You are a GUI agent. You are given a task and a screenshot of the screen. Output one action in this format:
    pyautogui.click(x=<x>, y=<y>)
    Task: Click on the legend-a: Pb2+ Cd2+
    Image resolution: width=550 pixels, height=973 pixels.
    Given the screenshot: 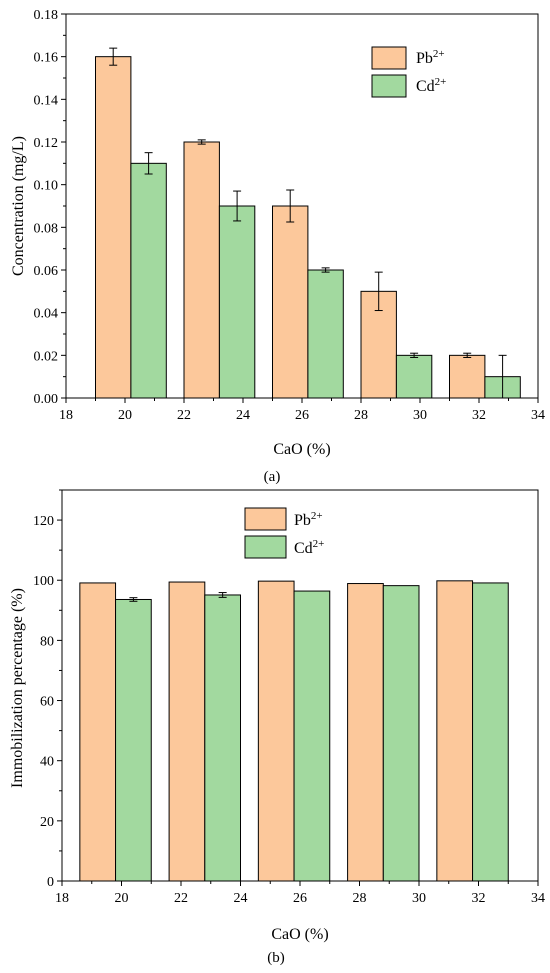 What is the action you would take?
    pyautogui.click(x=408, y=72)
    